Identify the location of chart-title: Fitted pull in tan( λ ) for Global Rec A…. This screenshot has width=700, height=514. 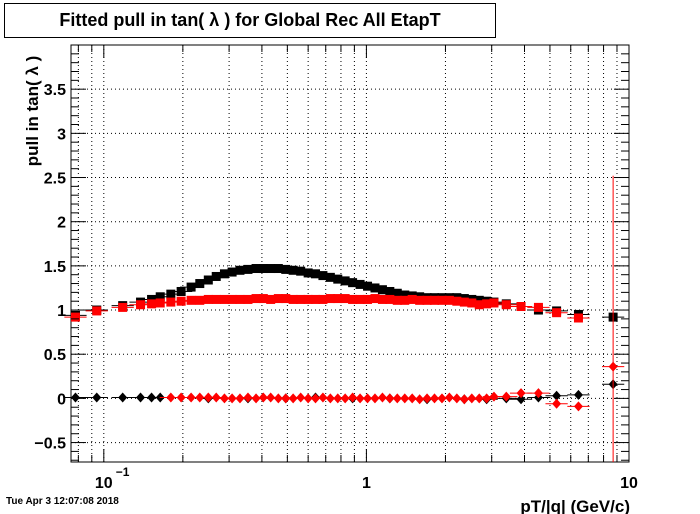
(250, 20).